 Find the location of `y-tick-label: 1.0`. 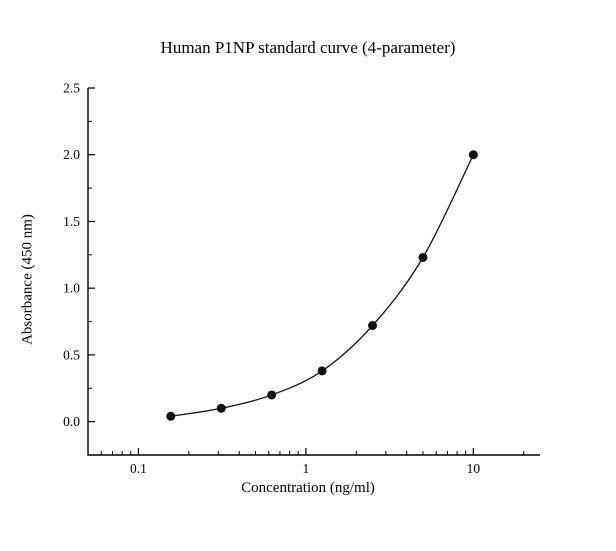

y-tick-label: 1.0 is located at coordinates (71, 288).